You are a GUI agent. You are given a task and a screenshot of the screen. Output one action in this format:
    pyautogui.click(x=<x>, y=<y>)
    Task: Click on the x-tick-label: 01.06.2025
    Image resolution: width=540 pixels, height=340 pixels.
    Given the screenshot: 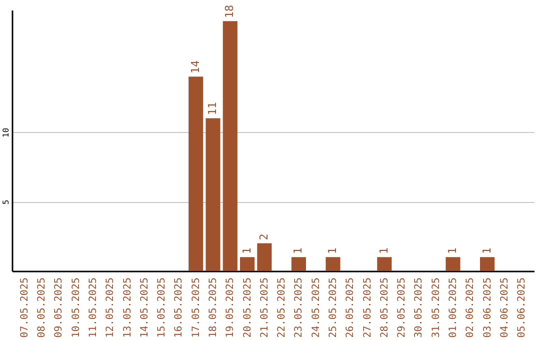 What is the action you would take?
    pyautogui.click(x=453, y=308)
    